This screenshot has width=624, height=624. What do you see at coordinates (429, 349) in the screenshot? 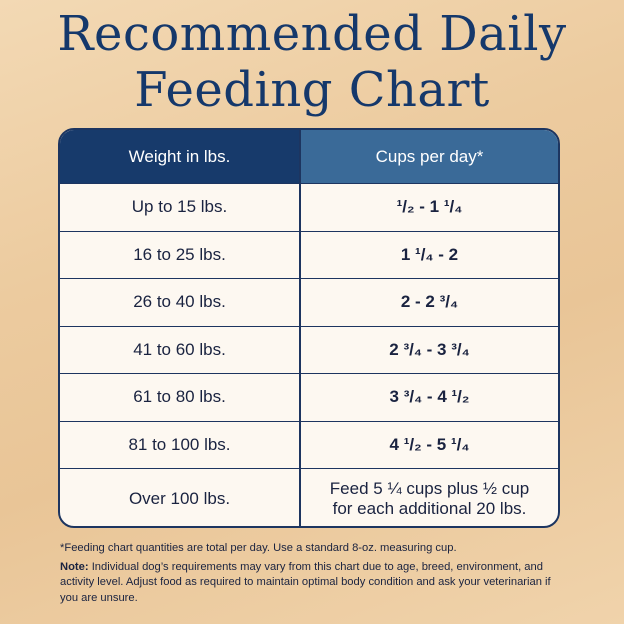
I see `cups-cell: 2 ³/₄ - 3 ³/₄` at bounding box center [429, 349].